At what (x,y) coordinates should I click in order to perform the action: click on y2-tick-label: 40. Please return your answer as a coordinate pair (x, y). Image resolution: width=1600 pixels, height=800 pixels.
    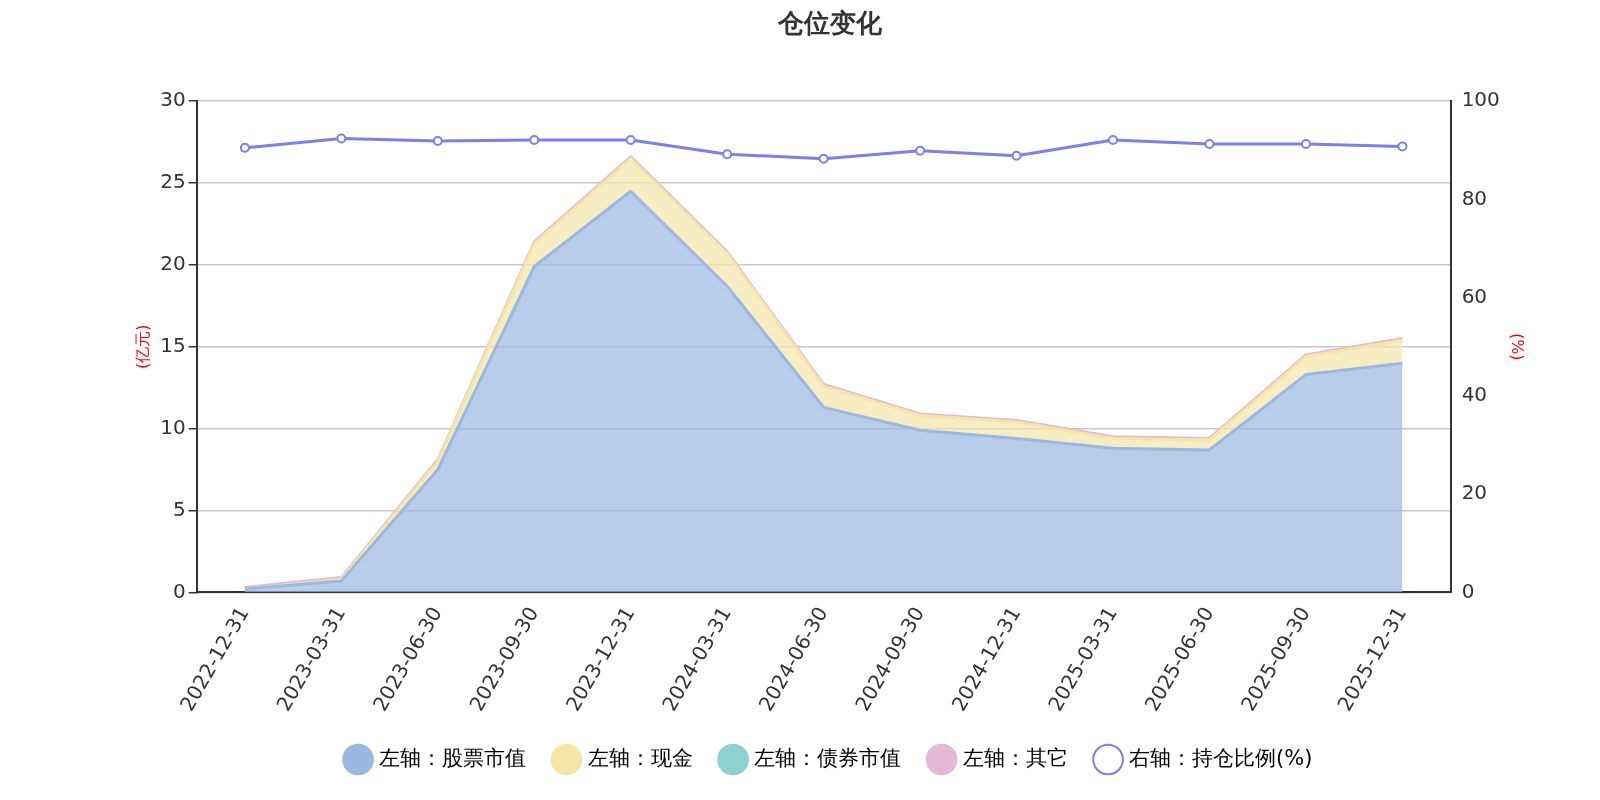
    Looking at the image, I should click on (1474, 394).